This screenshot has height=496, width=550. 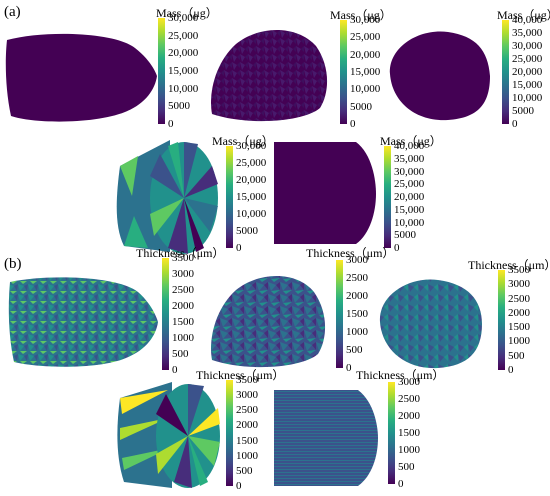 I want to click on thickness-shape-dome, so click(x=268, y=321).